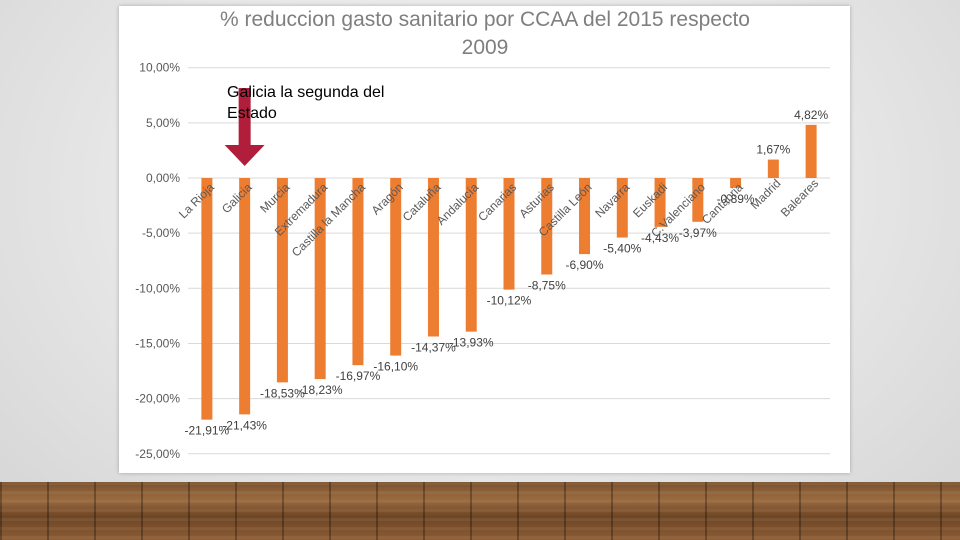 Image resolution: width=960 pixels, height=540 pixels. Describe the element at coordinates (161, 233) in the screenshot. I see `y-tick-label: -5,00%` at that location.